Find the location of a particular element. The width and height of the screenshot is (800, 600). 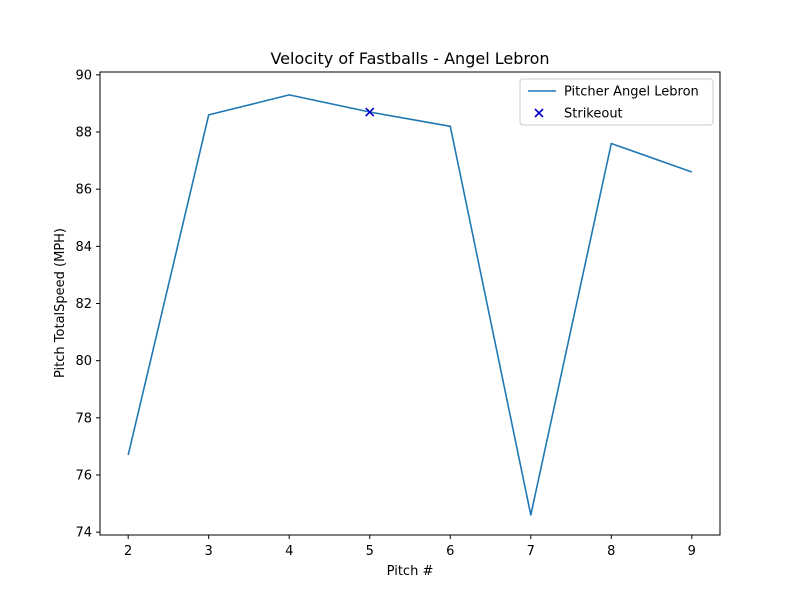

y-tick-label: 86 is located at coordinates (83, 190).